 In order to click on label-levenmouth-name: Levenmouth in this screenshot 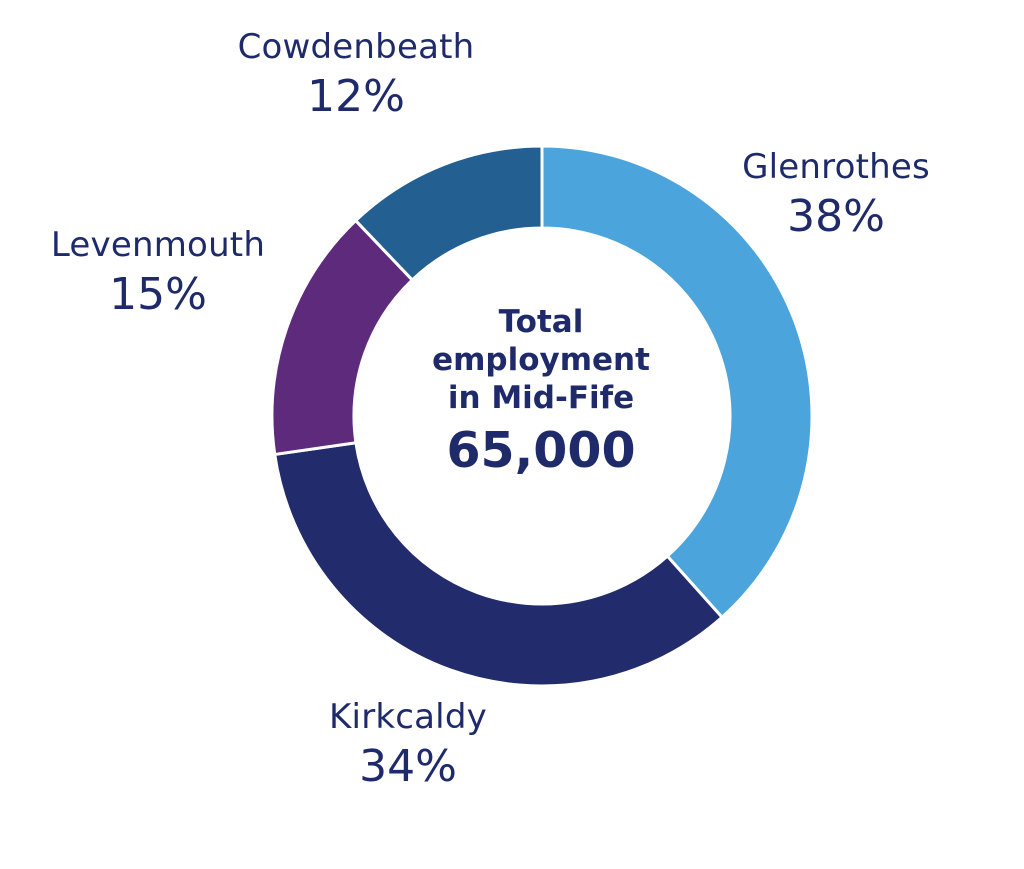, I will do `click(158, 245)`.